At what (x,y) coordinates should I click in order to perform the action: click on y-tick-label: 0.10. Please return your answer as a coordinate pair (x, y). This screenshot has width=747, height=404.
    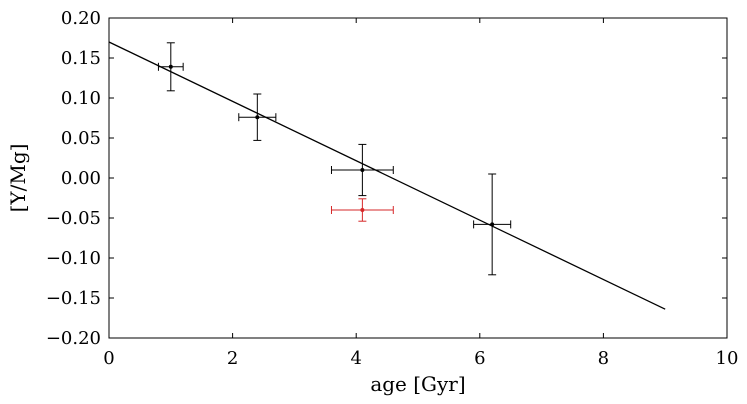
    Looking at the image, I should click on (81, 98).